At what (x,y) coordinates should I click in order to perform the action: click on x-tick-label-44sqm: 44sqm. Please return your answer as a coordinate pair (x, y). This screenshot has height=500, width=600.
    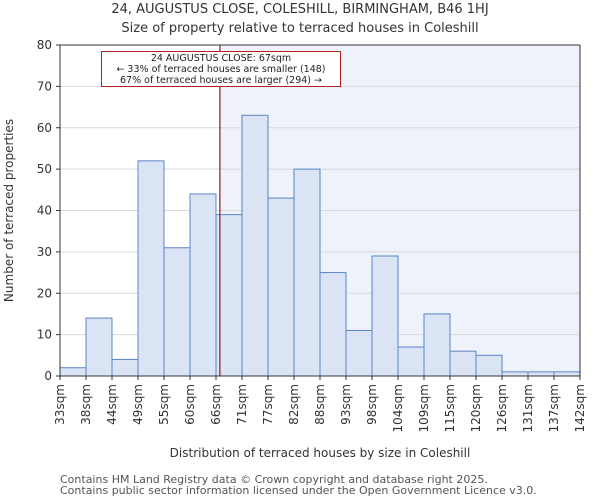
    Looking at the image, I should click on (112, 404).